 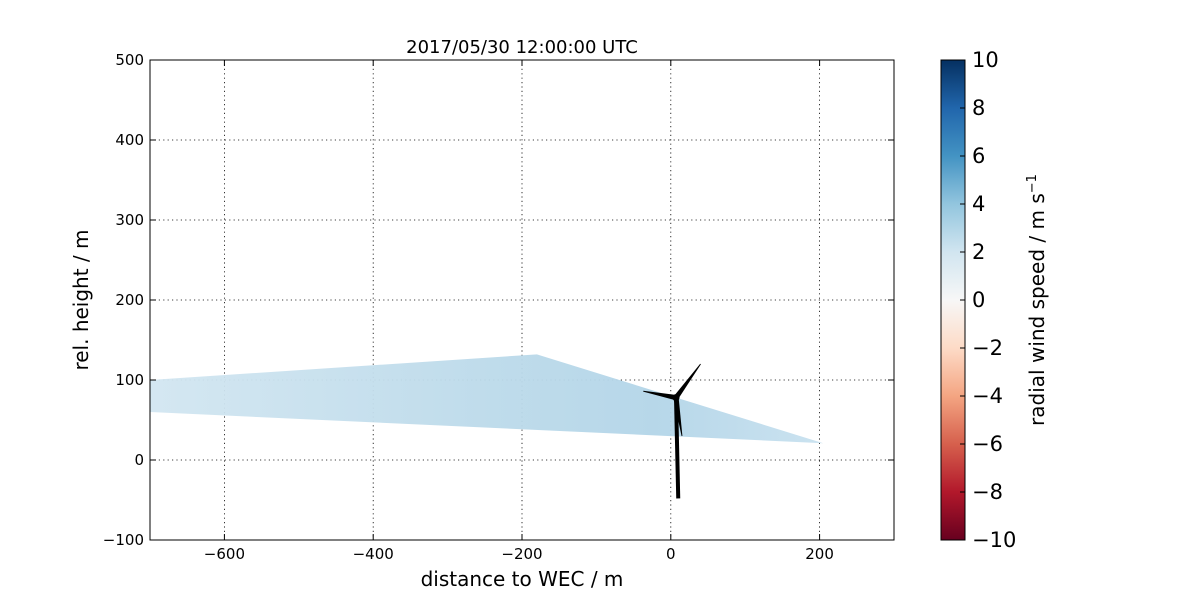 I want to click on colorbar-tick-label: 8, so click(x=978, y=108).